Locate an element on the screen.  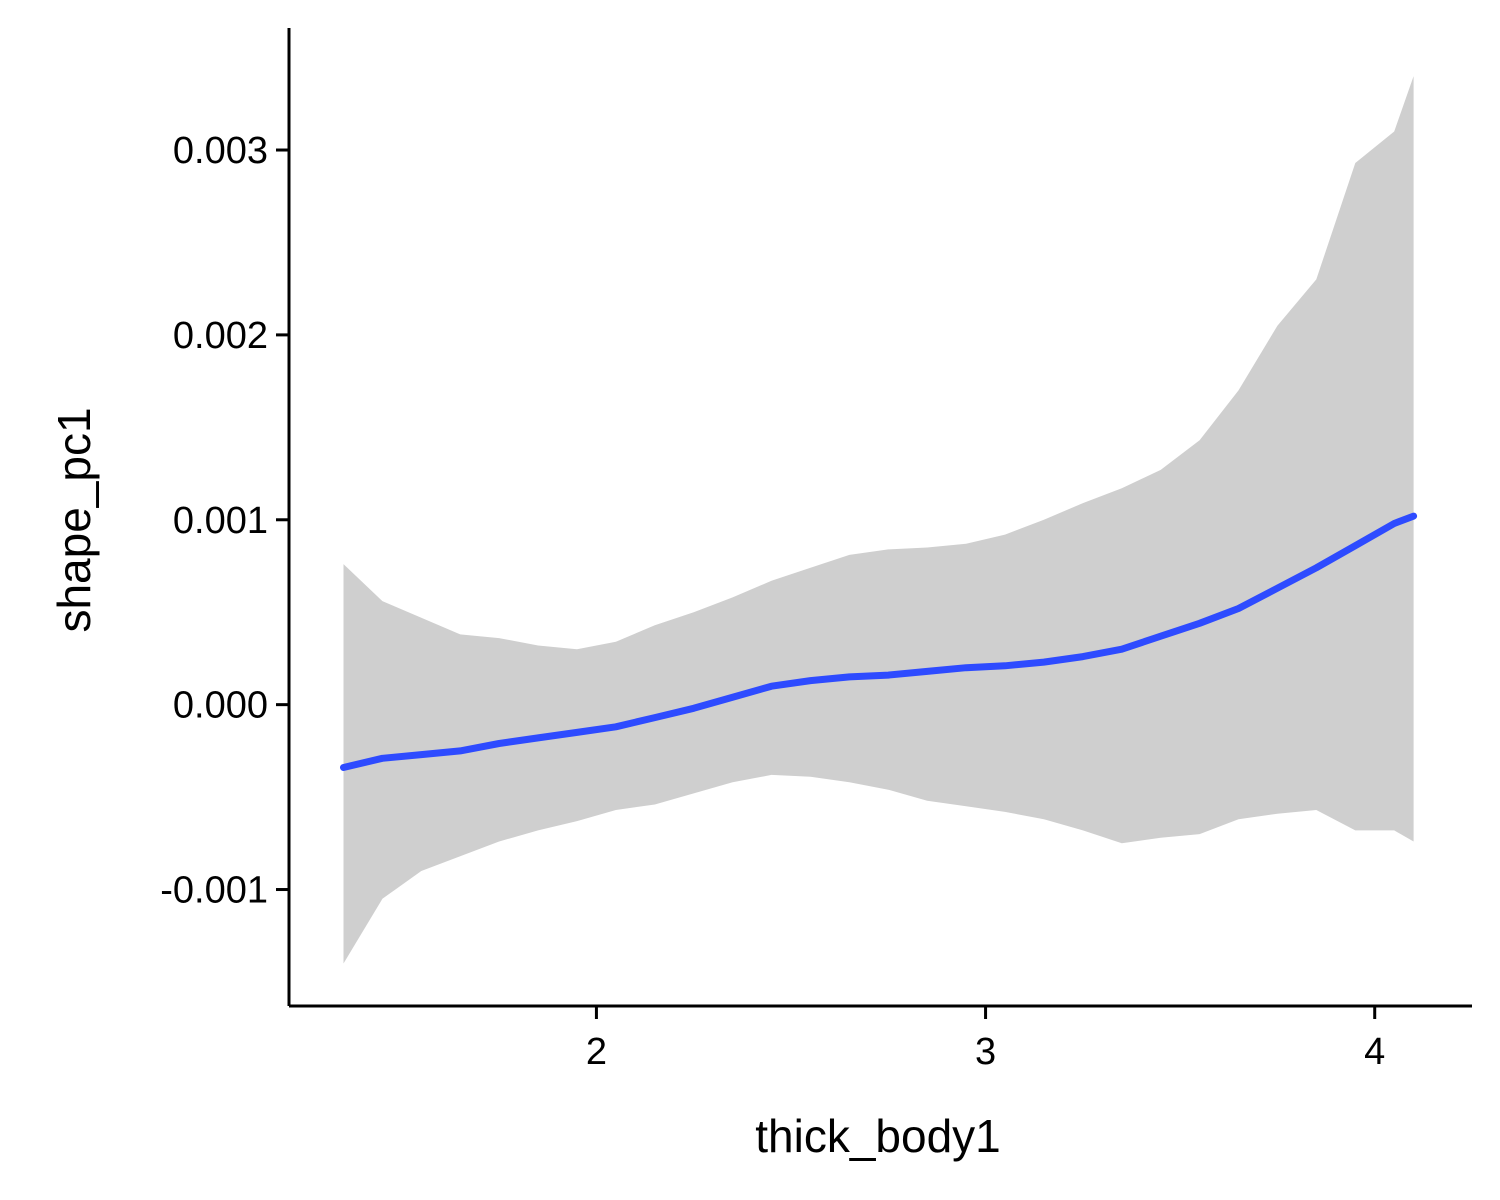
y-axis-title: shape_pc1 is located at coordinates (74, 519).